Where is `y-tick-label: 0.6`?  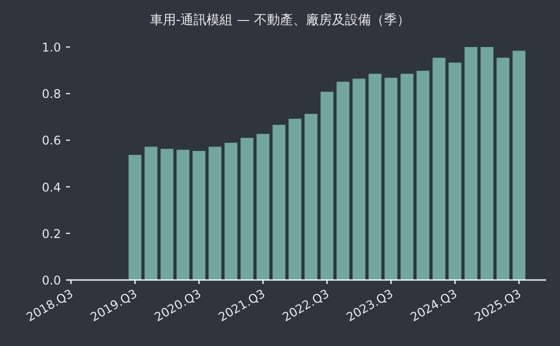
y-tick-label: 0.6 is located at coordinates (51, 141).